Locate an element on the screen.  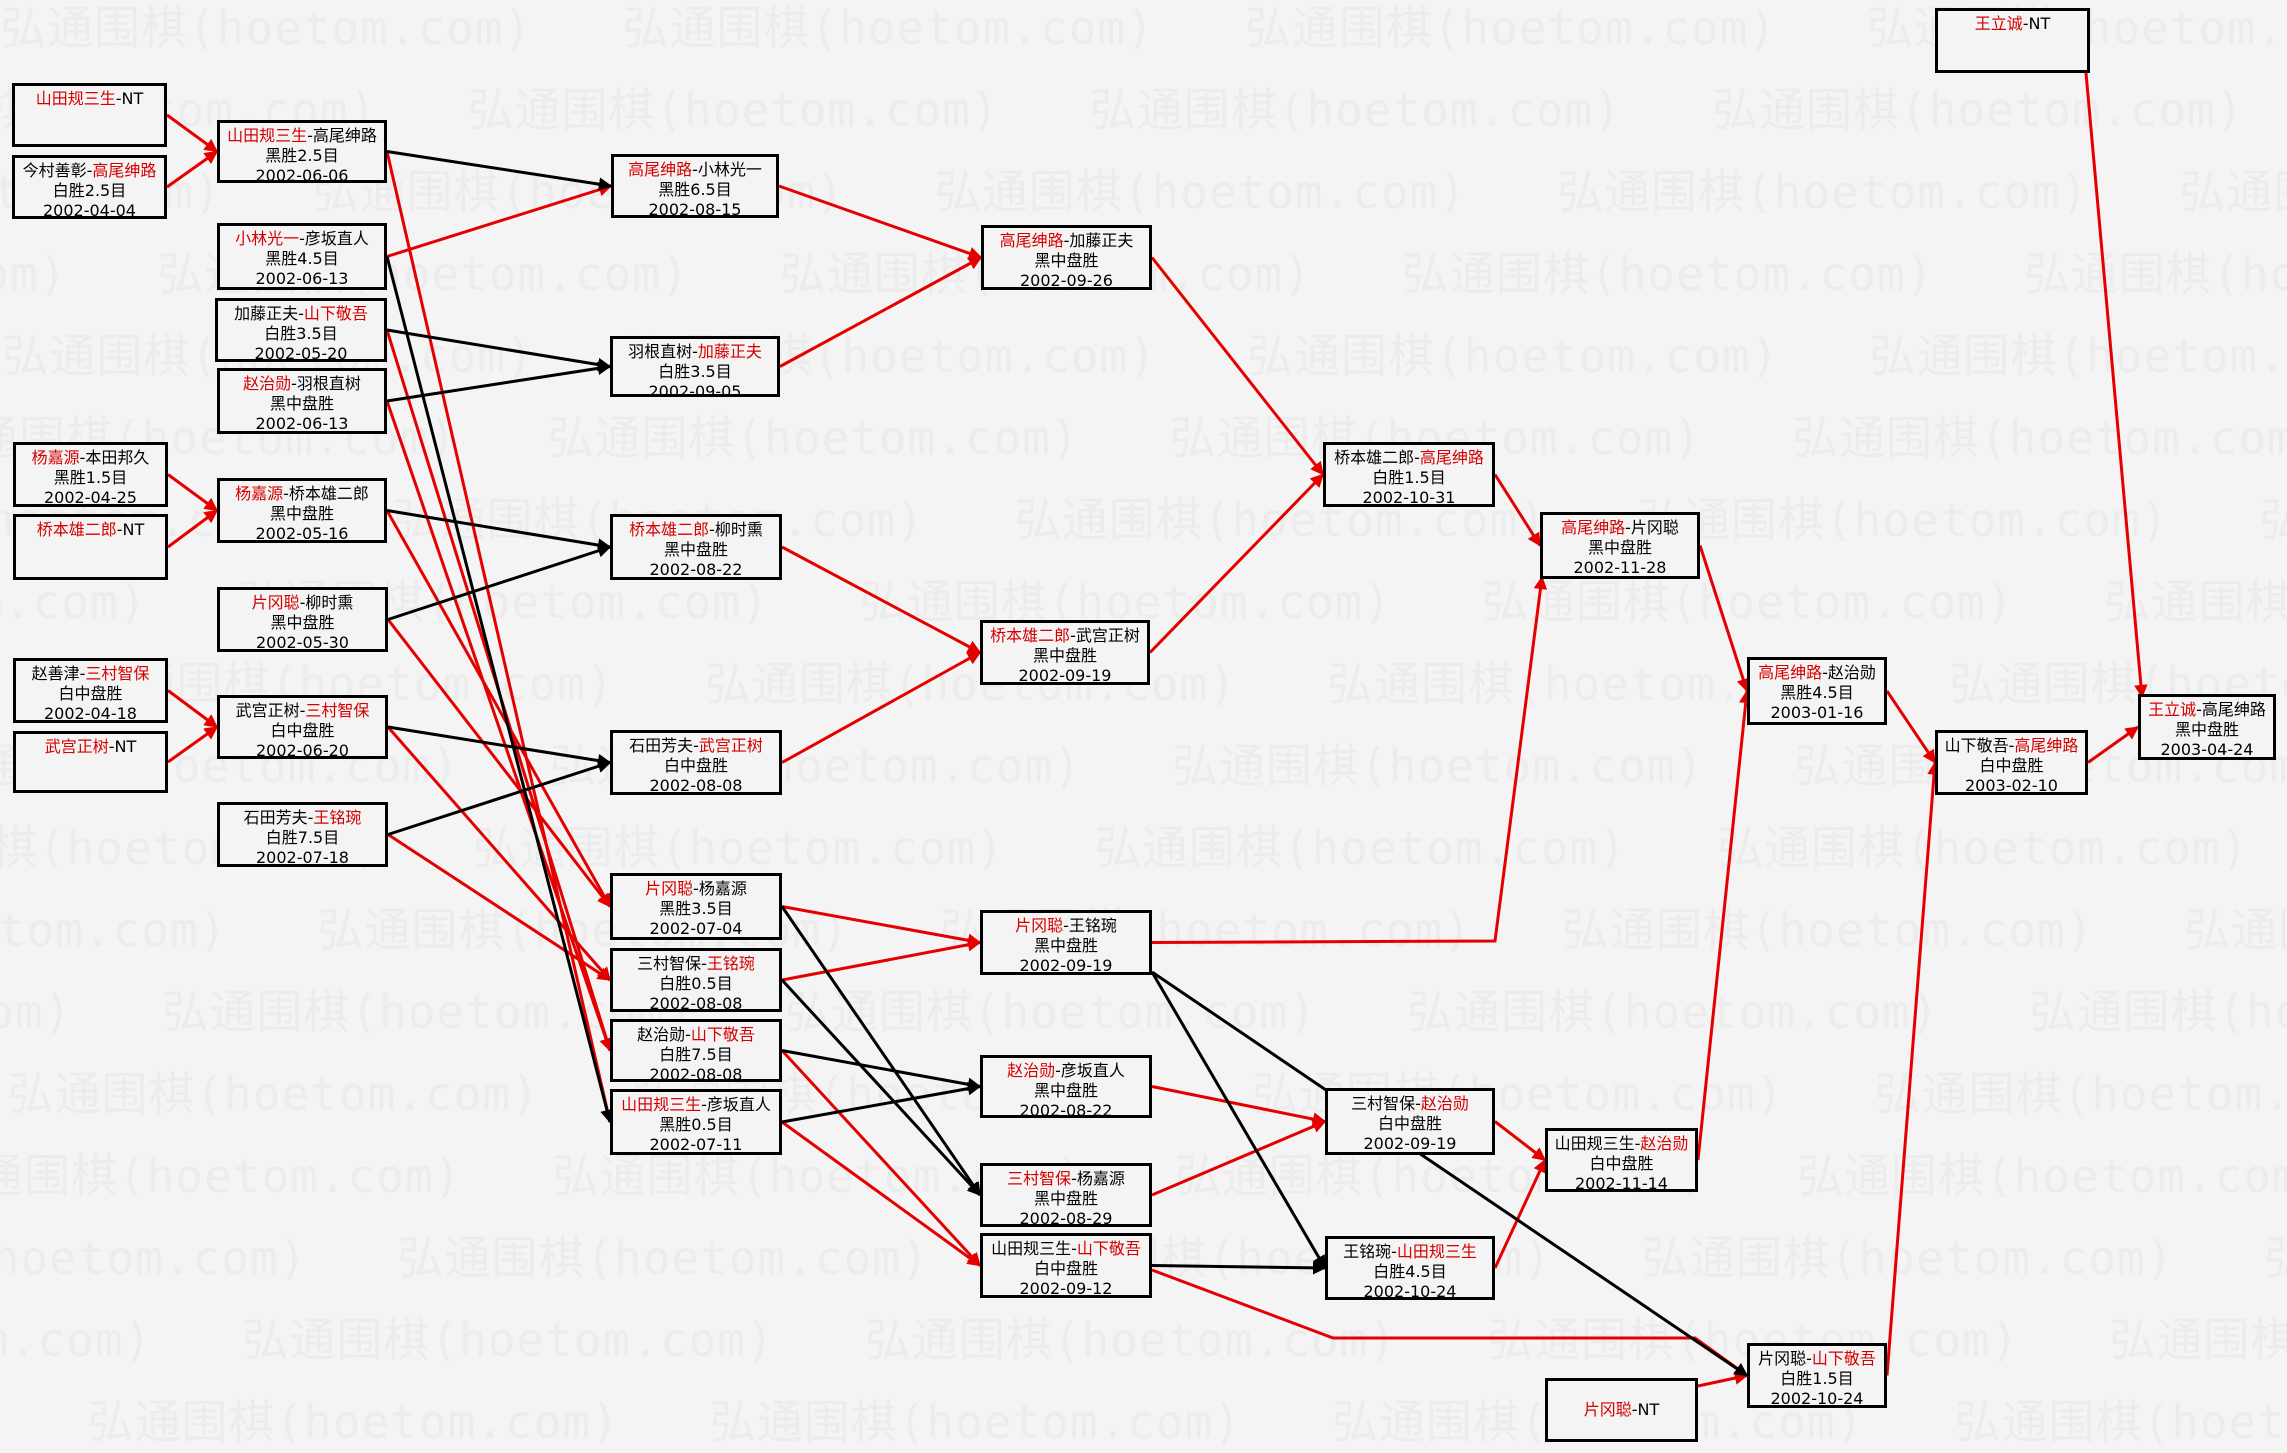
match-box-b18: 石田芳夫-王铭琬 白胜7.5目 2002-07-18 is located at coordinates (302, 834).